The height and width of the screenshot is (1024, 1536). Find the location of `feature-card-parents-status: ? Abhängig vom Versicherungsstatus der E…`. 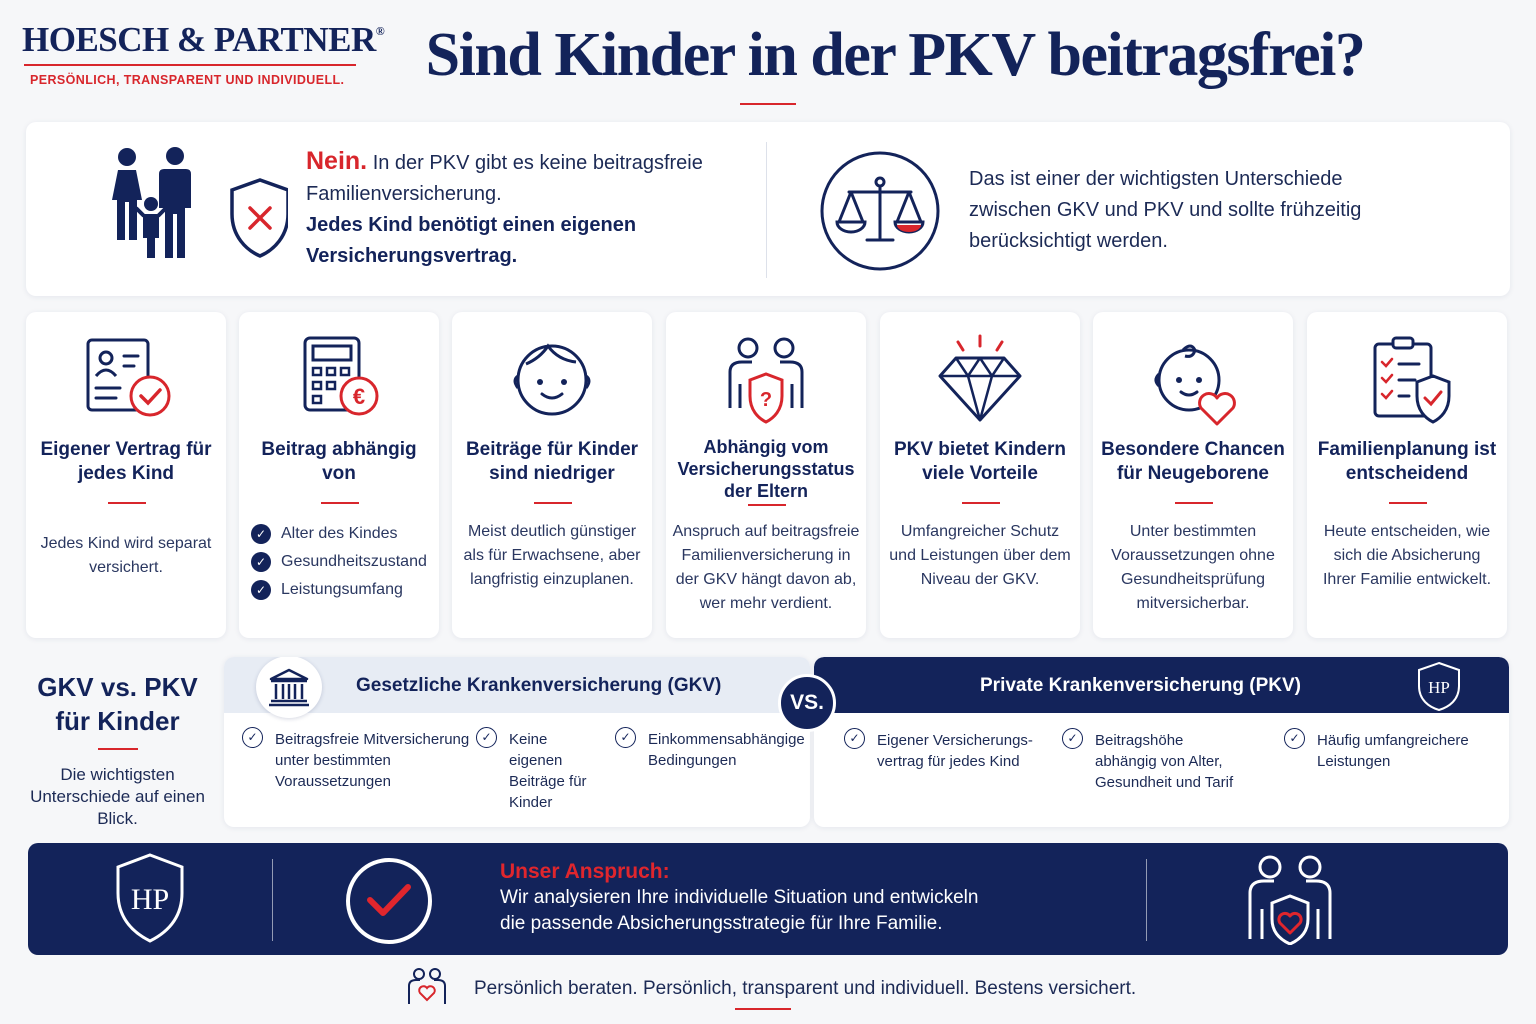

feature-card-parents-status: ? Abhängig vom Versicherungsstatus der E… is located at coordinates (766, 475).